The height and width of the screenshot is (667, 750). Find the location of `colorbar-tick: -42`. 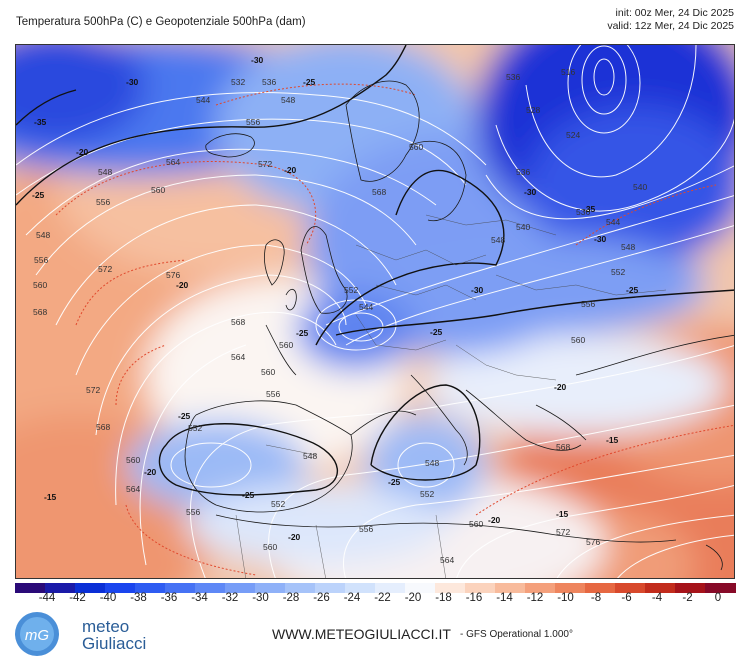

colorbar-tick: -42 is located at coordinates (77, 598).